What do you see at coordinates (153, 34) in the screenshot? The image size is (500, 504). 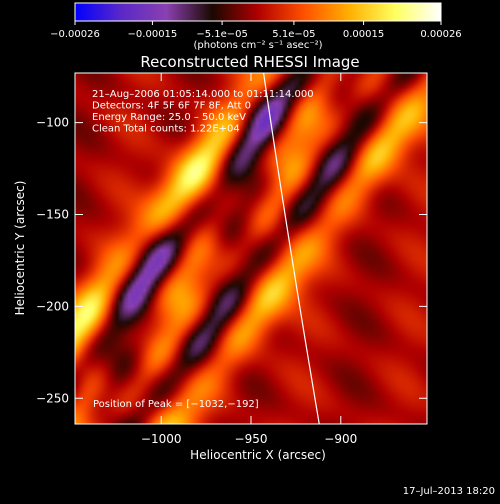 I see `colorbar-tick-label: −0.00015` at bounding box center [153, 34].